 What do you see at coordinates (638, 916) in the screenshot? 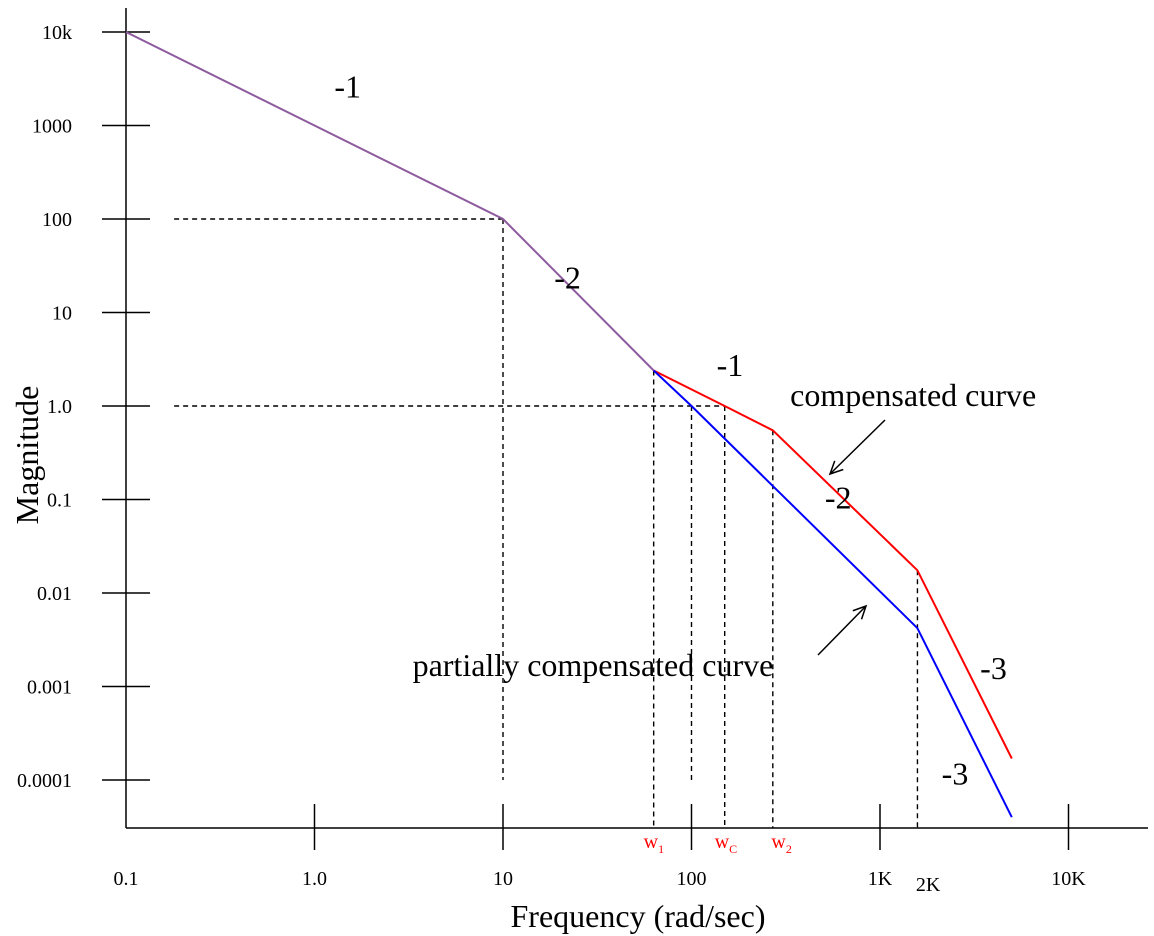
I see `x-axis-title: Frequency (rad/sec)` at bounding box center [638, 916].